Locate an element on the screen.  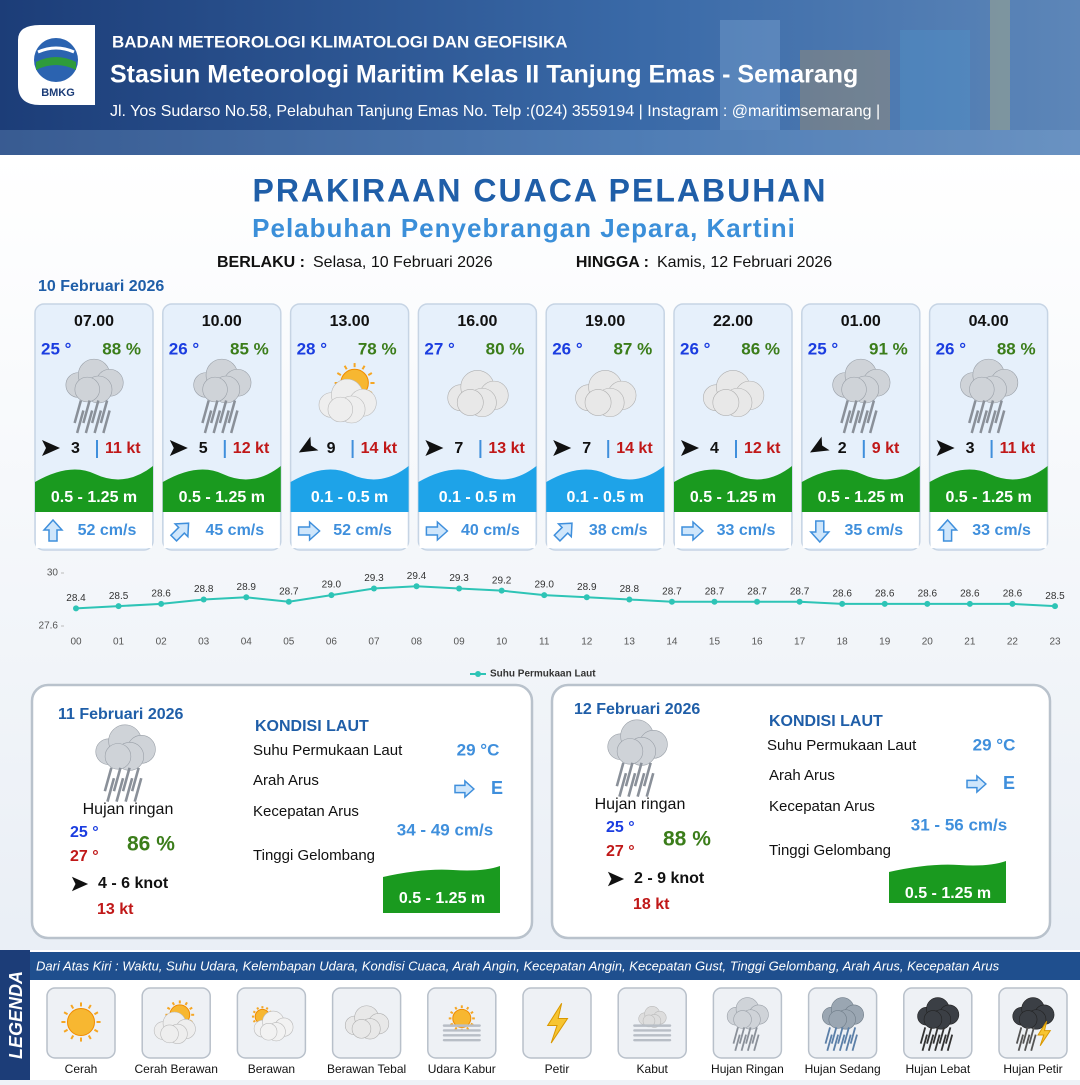
x-tick-label: 01 is located at coordinates (119, 642).